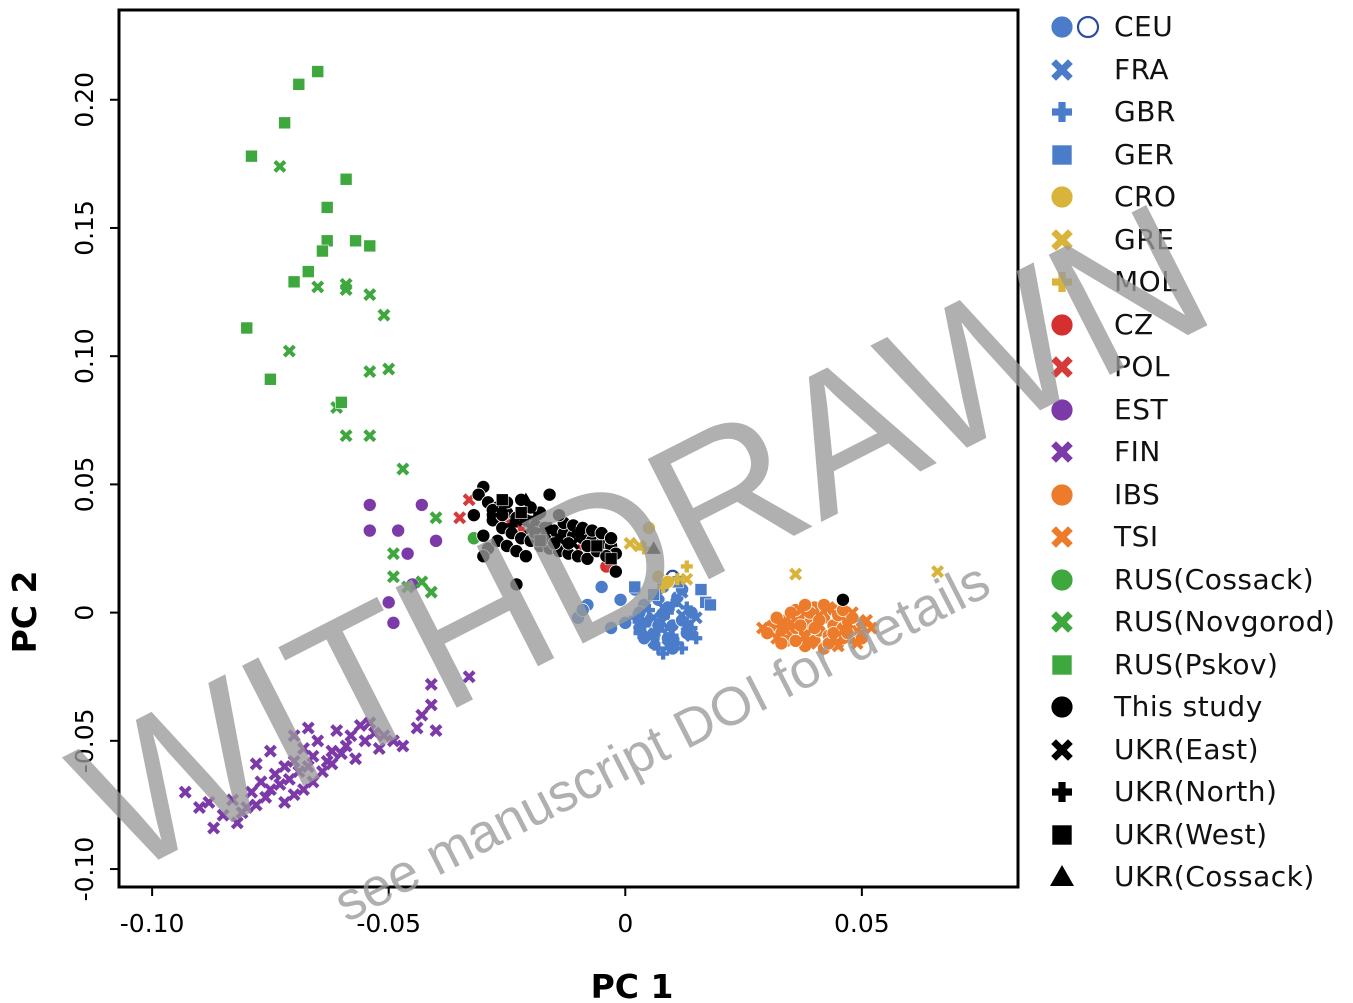  Describe the element at coordinates (1214, 579) in the screenshot. I see `legend-label: RUS(Cossack)` at that location.